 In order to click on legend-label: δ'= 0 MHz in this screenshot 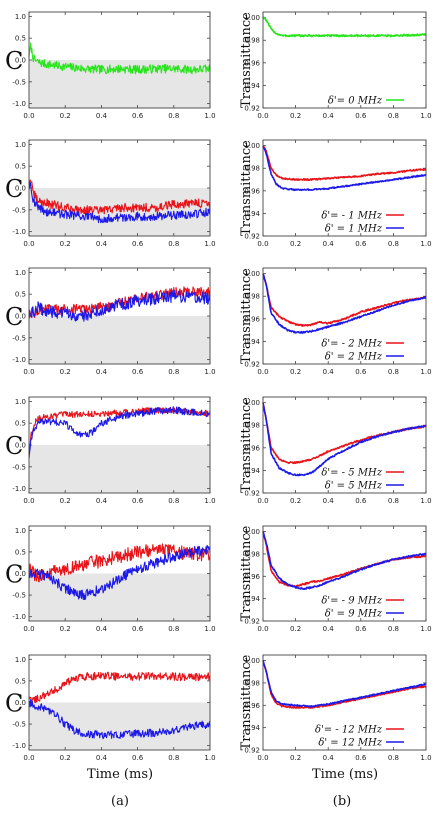, I will do `click(355, 101)`.